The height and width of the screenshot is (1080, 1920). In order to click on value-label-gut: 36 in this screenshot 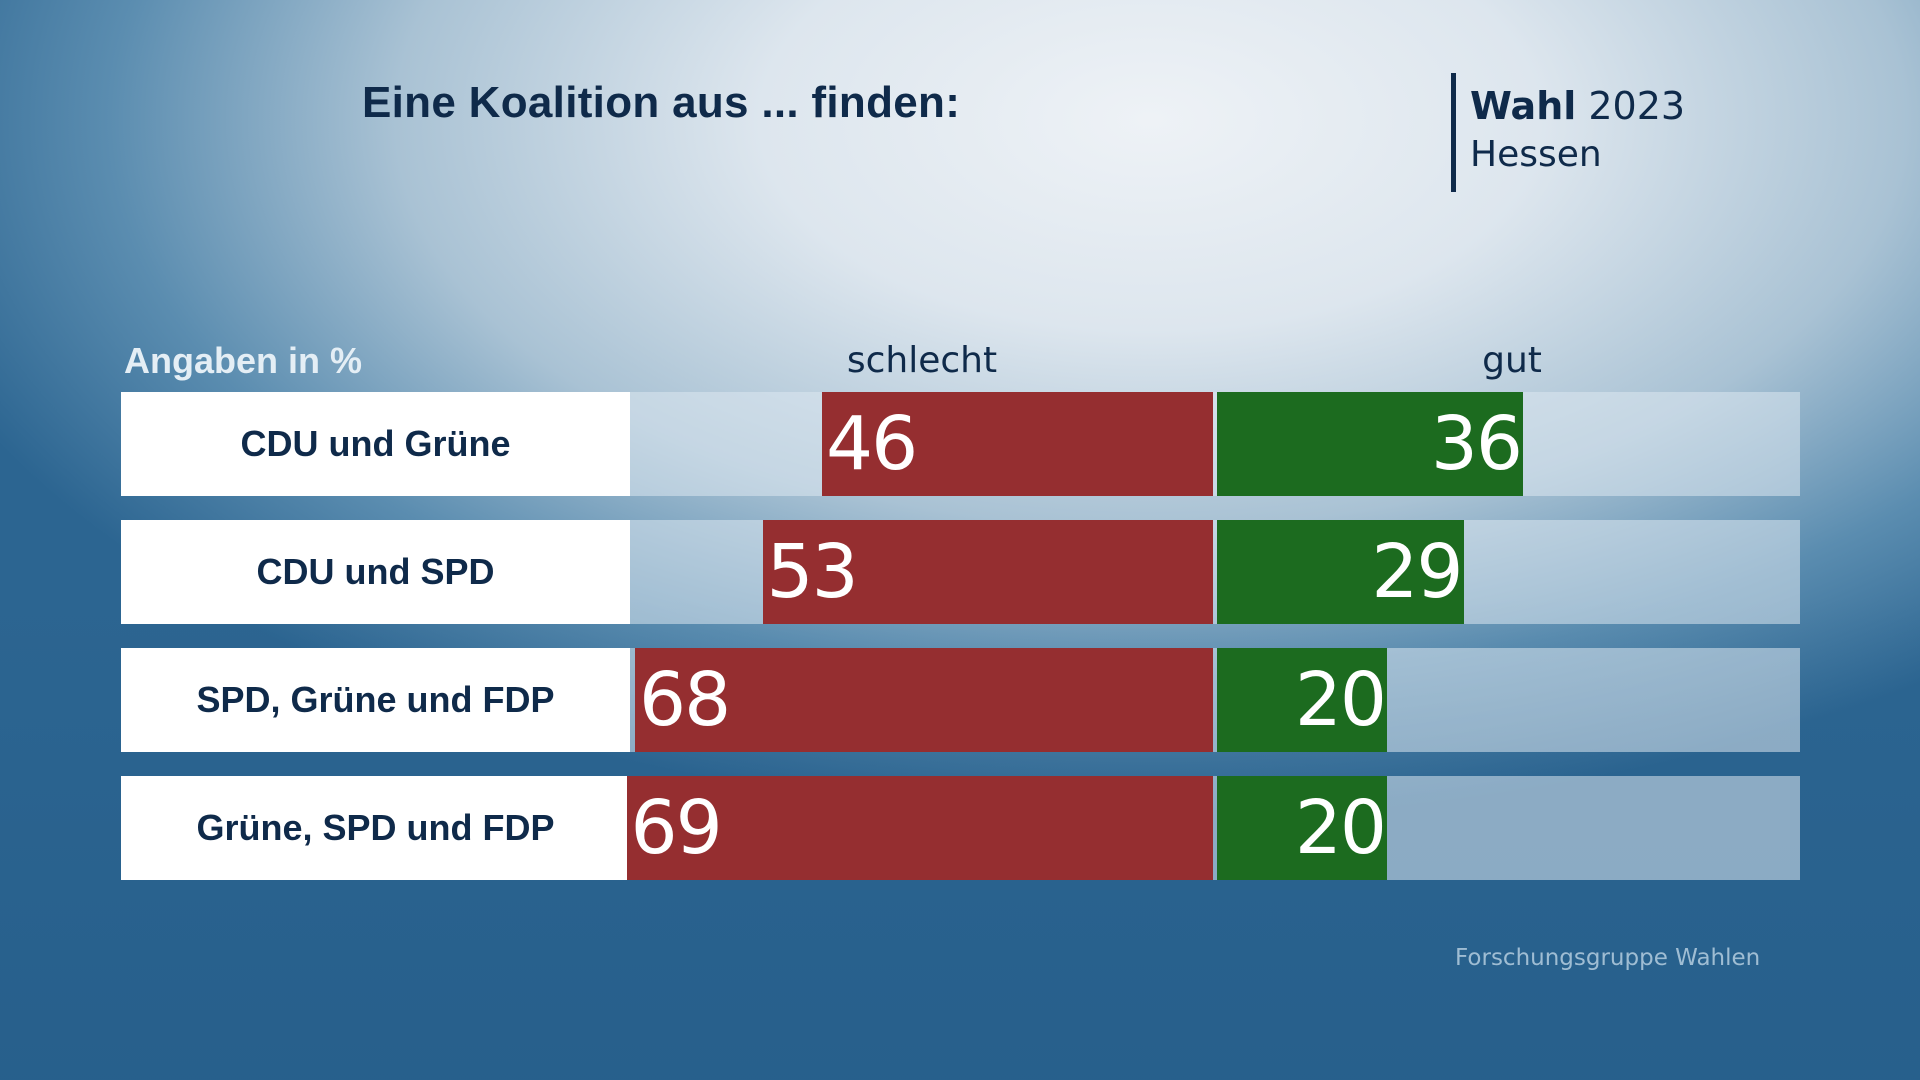, I will do `click(1476, 444)`.